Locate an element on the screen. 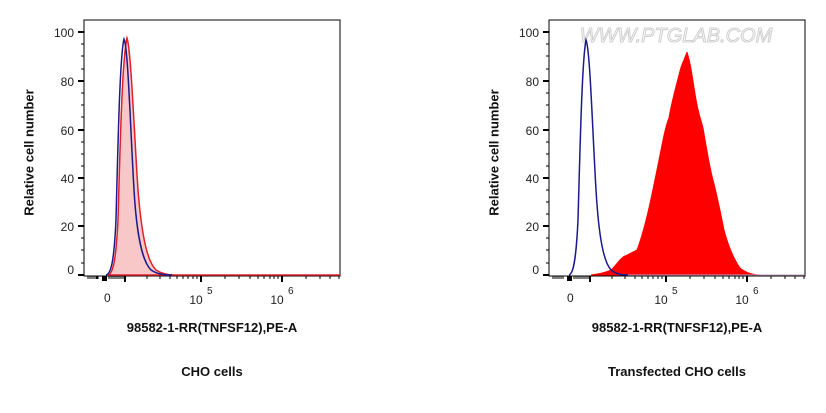 The height and width of the screenshot is (413, 826). watermark: WWW.PTGLAB.COM is located at coordinates (676, 36).